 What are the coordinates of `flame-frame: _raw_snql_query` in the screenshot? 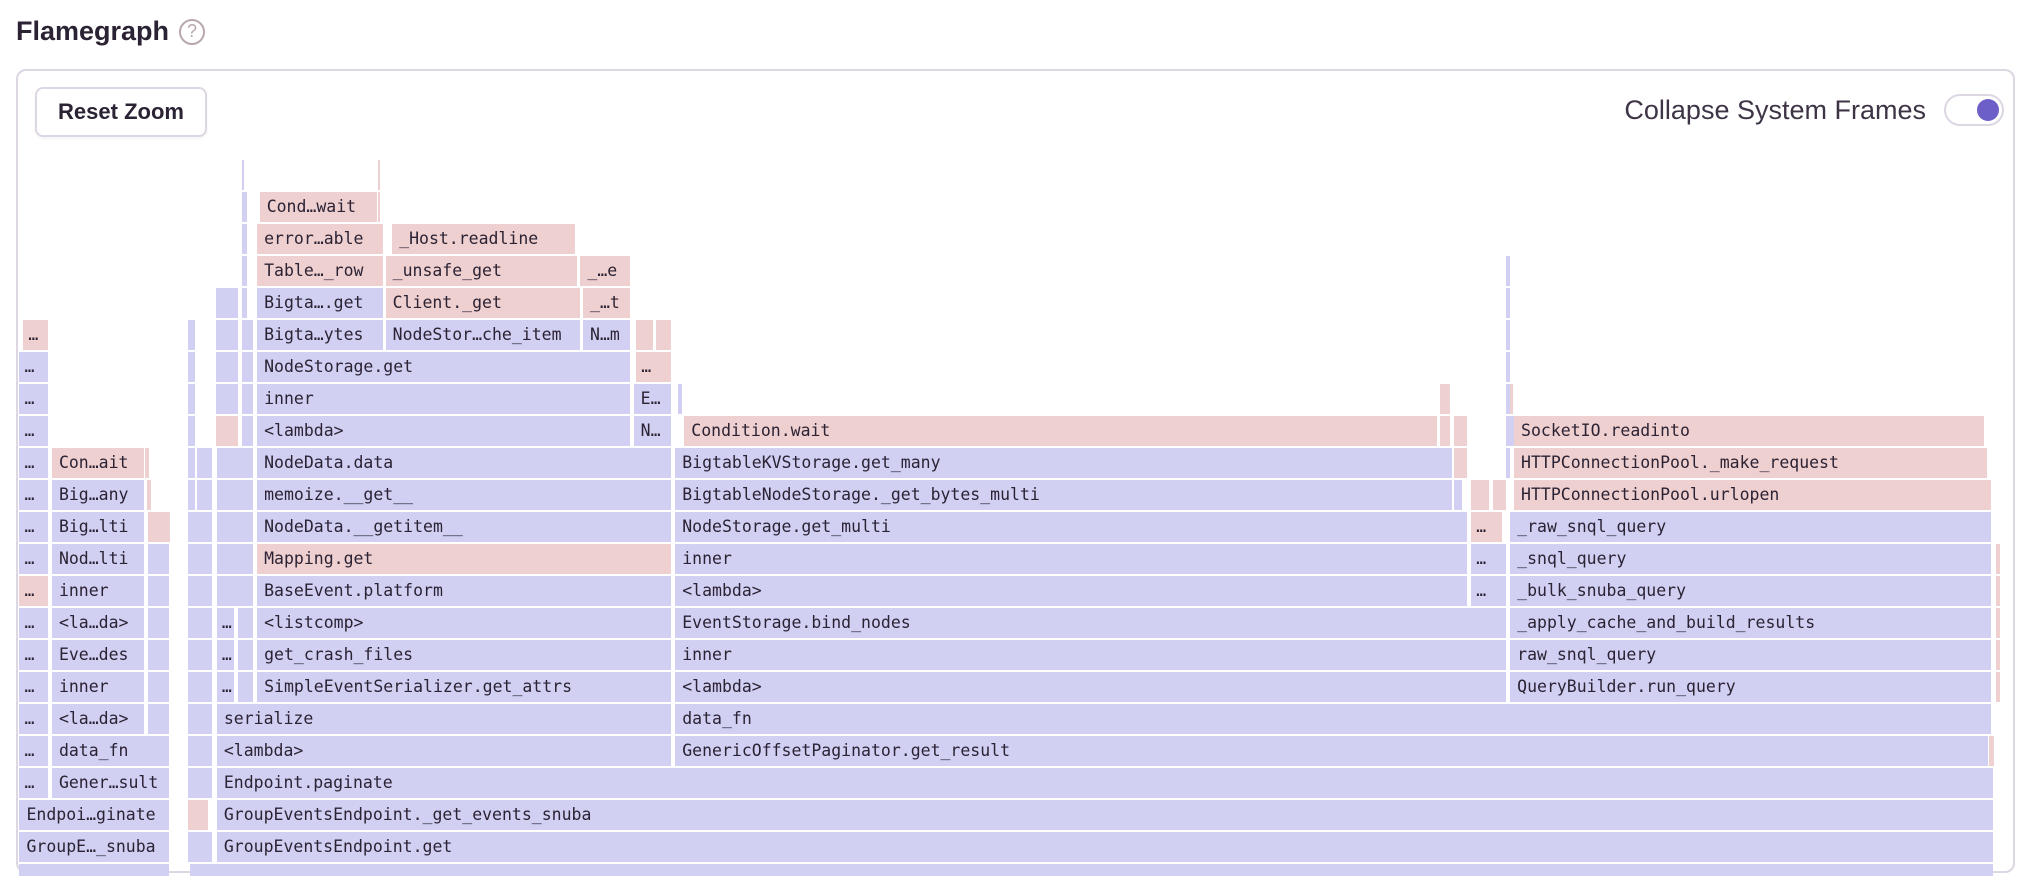 It's located at (1750, 527).